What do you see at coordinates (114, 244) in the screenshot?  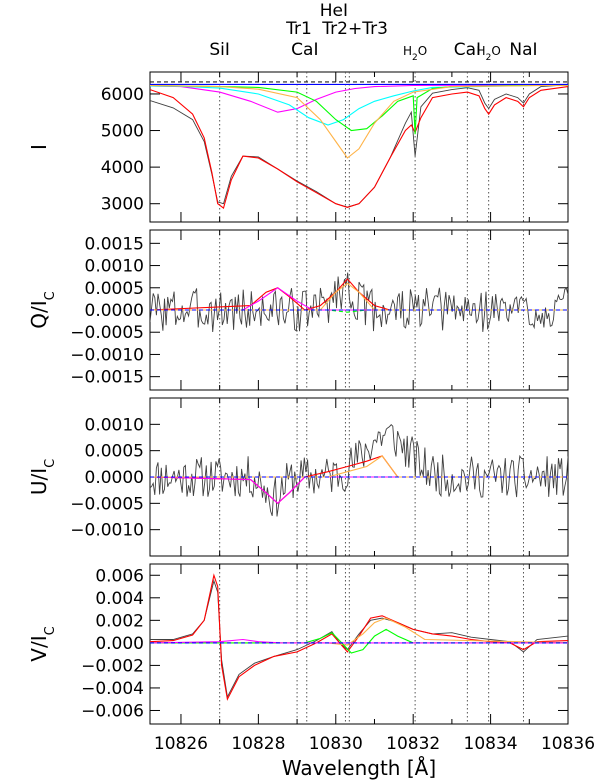 I see `y-tick-label: 0.0015` at bounding box center [114, 244].